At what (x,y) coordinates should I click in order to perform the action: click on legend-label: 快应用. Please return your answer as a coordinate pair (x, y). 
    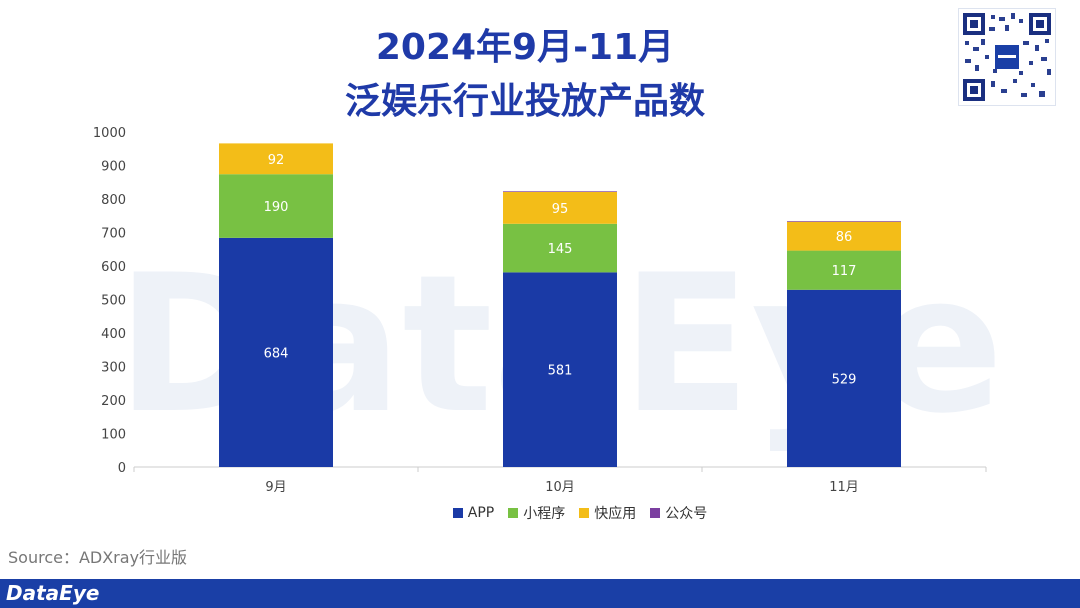
    Looking at the image, I should click on (615, 514).